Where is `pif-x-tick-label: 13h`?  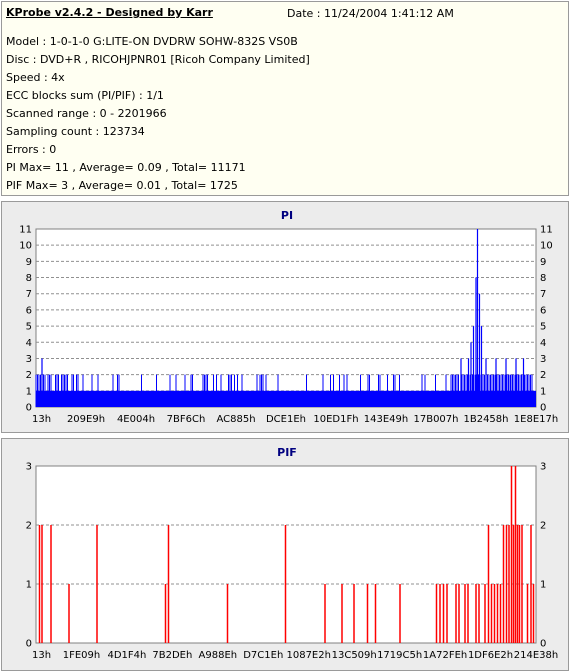 pif-x-tick-label: 13h is located at coordinates (41, 655).